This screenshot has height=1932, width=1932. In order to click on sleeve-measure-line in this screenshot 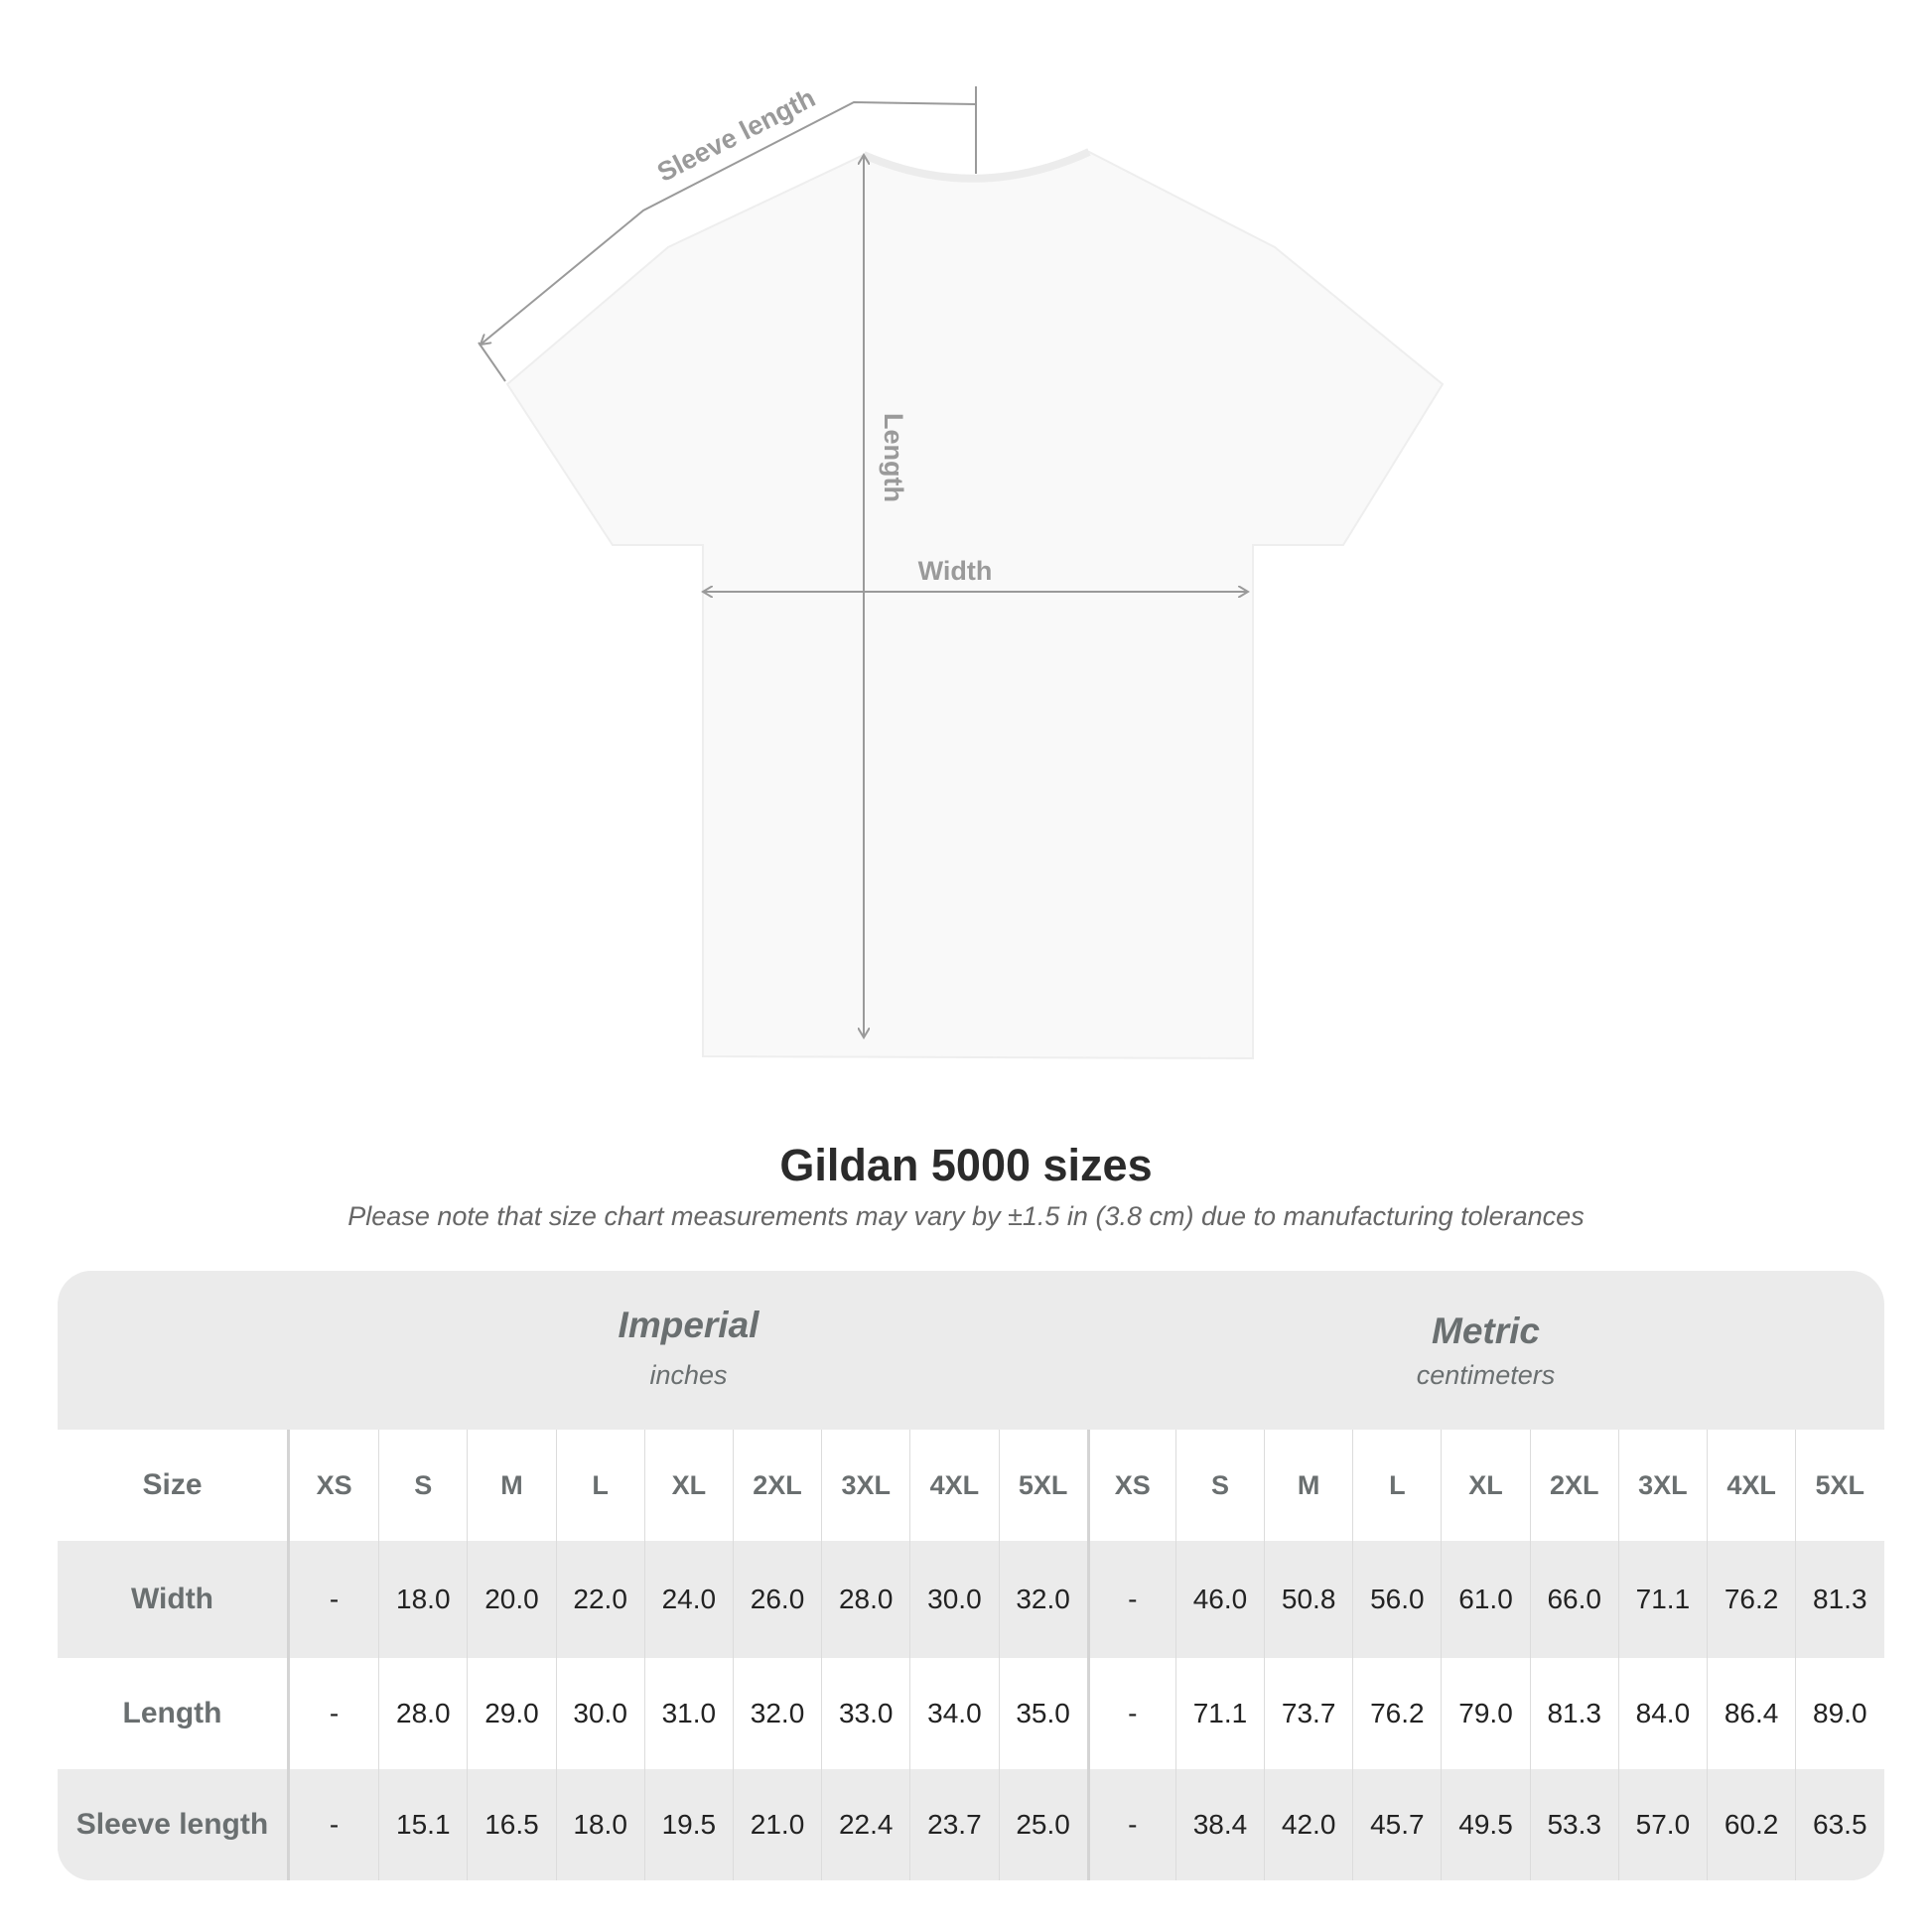, I will do `click(729, 223)`.